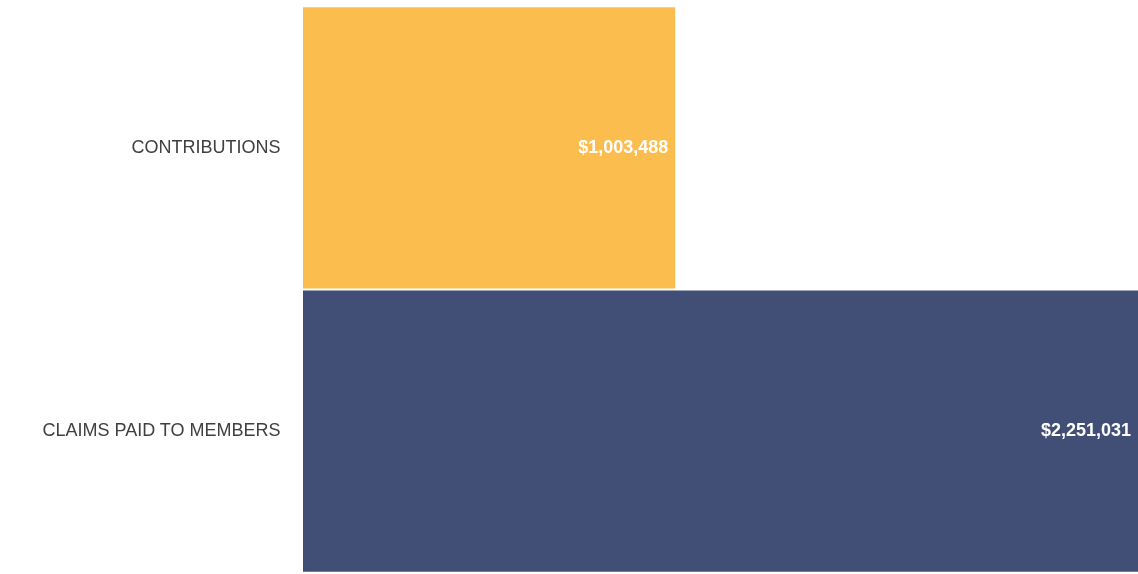 This screenshot has height=574, width=1138. I want to click on y-tick-label: CLAIMS PAID TO MEMBERS, so click(161, 430).